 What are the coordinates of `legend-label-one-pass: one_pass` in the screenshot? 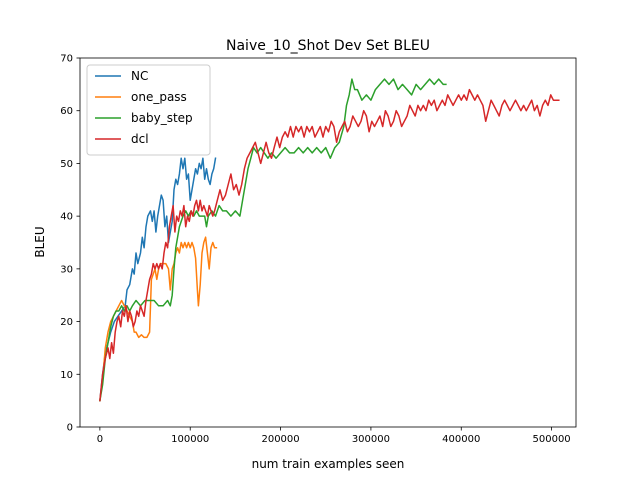 It's located at (159, 97).